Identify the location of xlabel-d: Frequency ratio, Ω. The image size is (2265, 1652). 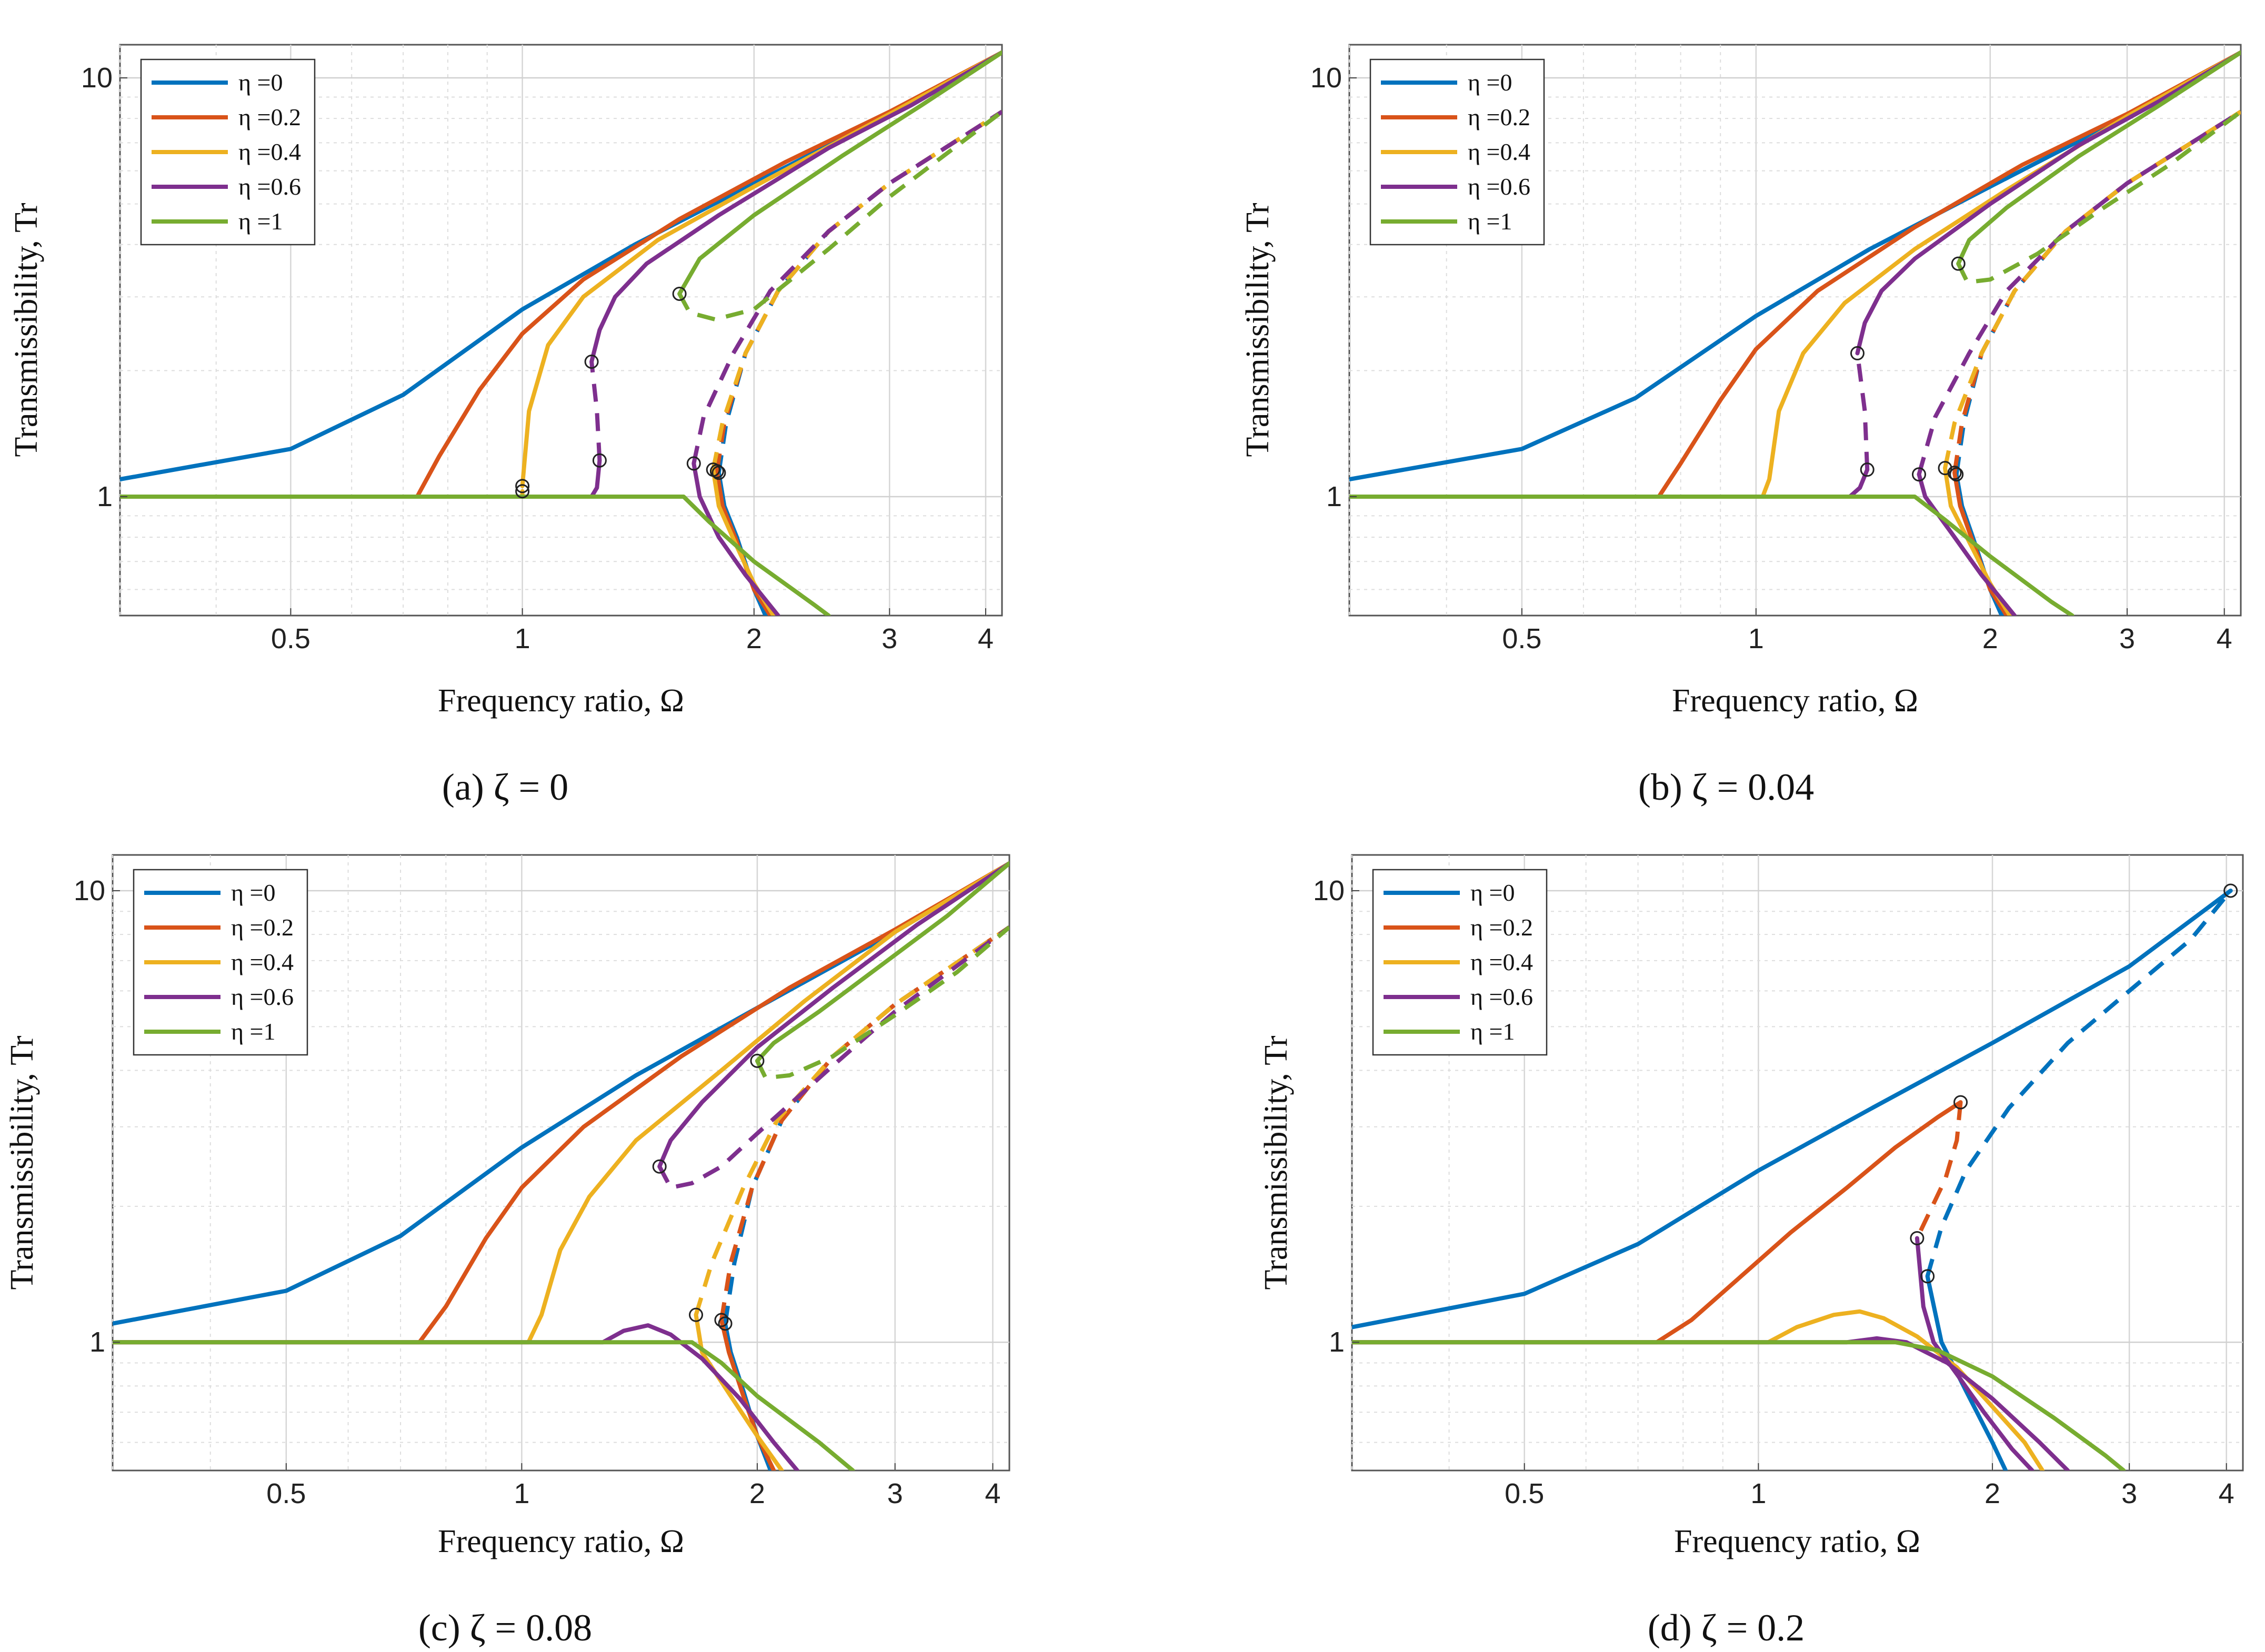
(1797, 1541).